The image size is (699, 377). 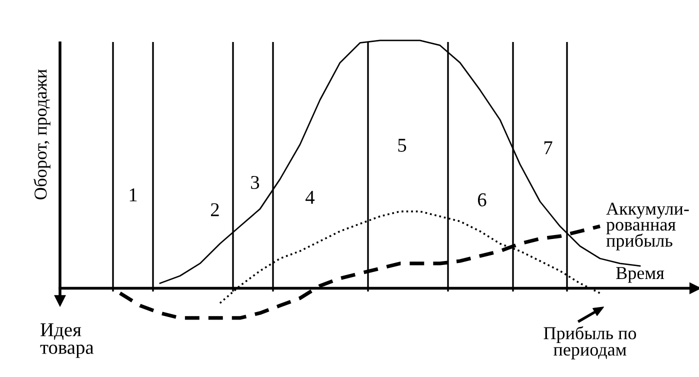 What do you see at coordinates (548, 147) in the screenshot?
I see `annotation: 7` at bounding box center [548, 147].